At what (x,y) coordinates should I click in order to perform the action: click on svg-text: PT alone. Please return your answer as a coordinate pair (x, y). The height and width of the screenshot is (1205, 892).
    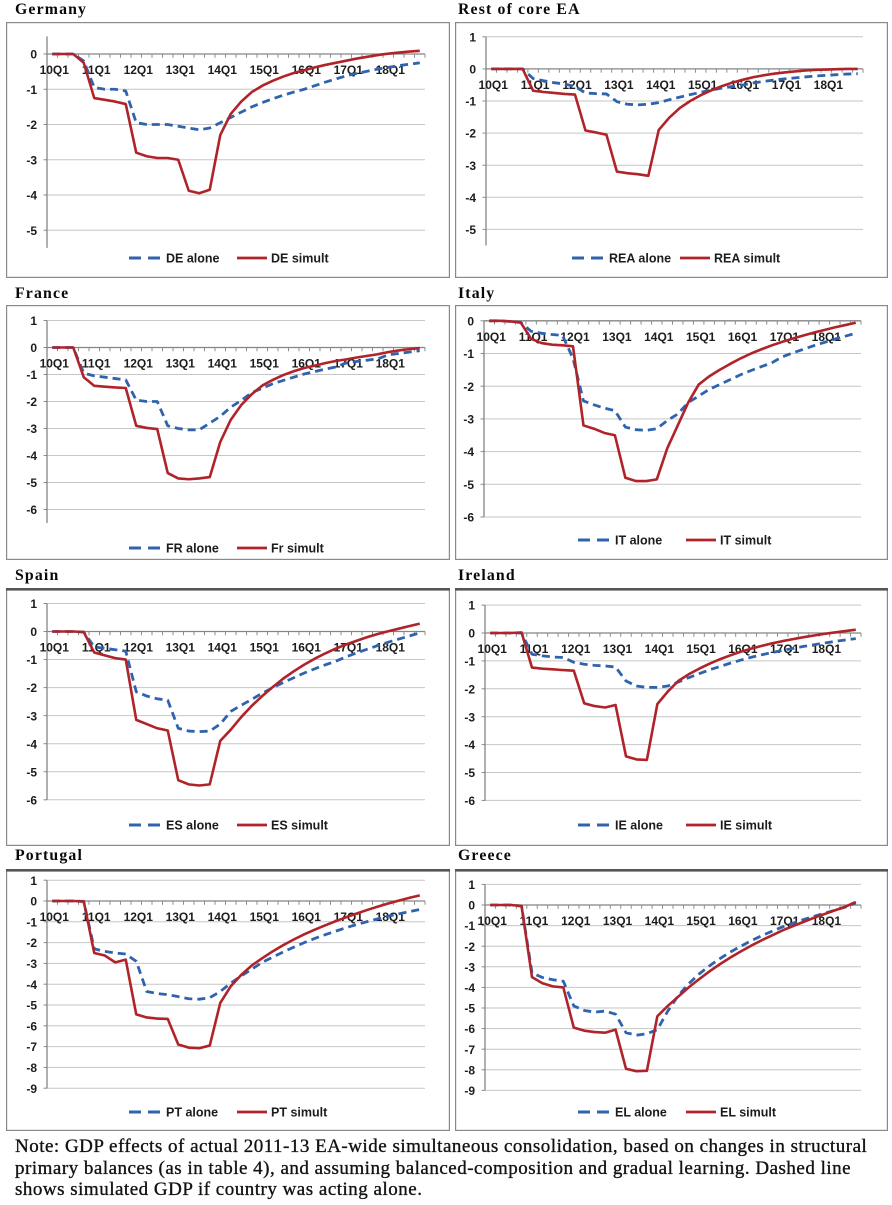
    Looking at the image, I should click on (192, 1112).